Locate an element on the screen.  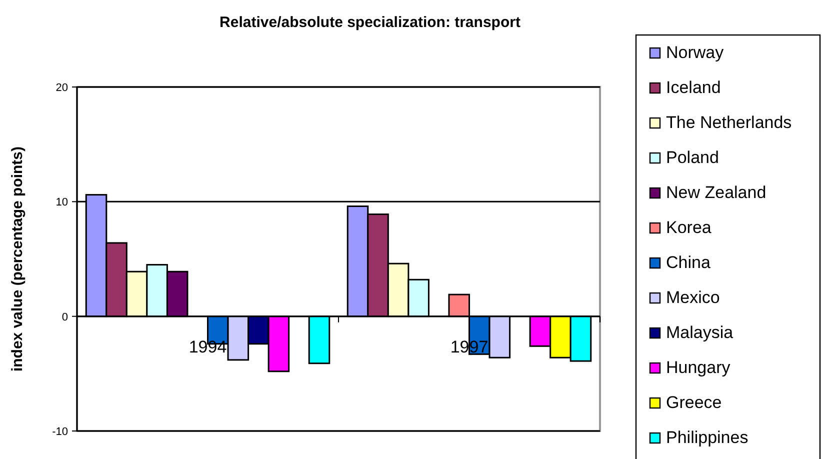
legend-label: Malaysia is located at coordinates (700, 332).